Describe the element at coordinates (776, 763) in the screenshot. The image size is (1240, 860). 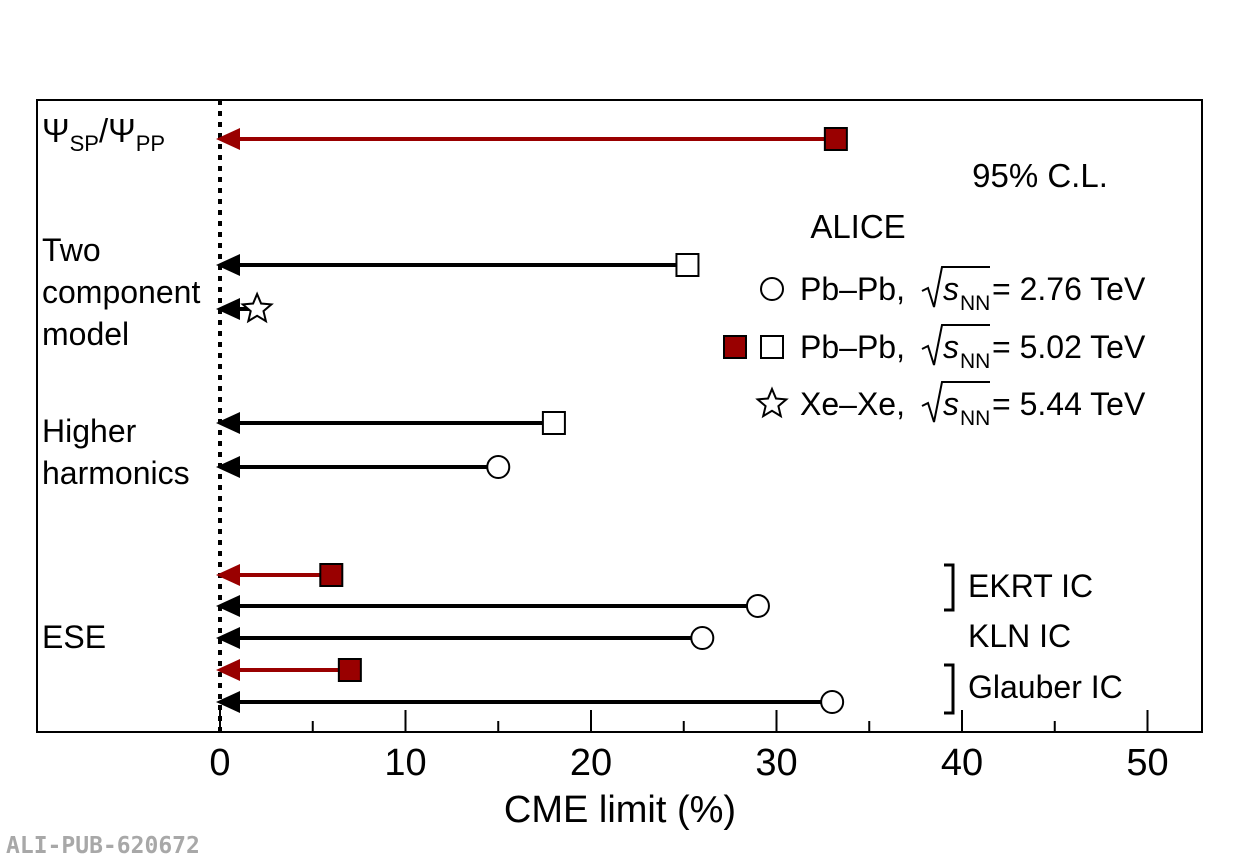
I see `x-tick-label-30: 30` at that location.